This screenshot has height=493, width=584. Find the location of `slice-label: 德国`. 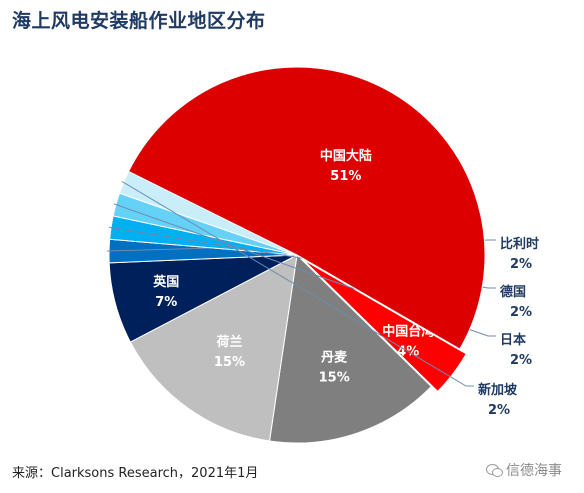

slice-label: 德国 is located at coordinates (513, 292).